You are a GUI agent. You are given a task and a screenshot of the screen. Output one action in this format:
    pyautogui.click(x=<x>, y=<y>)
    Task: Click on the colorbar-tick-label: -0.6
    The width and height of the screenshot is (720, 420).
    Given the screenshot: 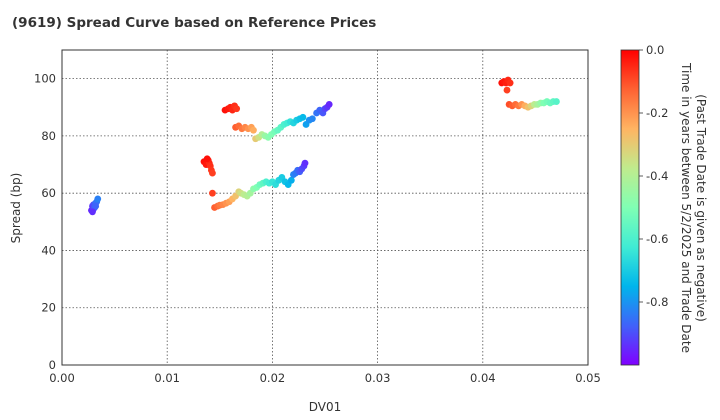 What is the action you would take?
    pyautogui.click(x=657, y=239)
    